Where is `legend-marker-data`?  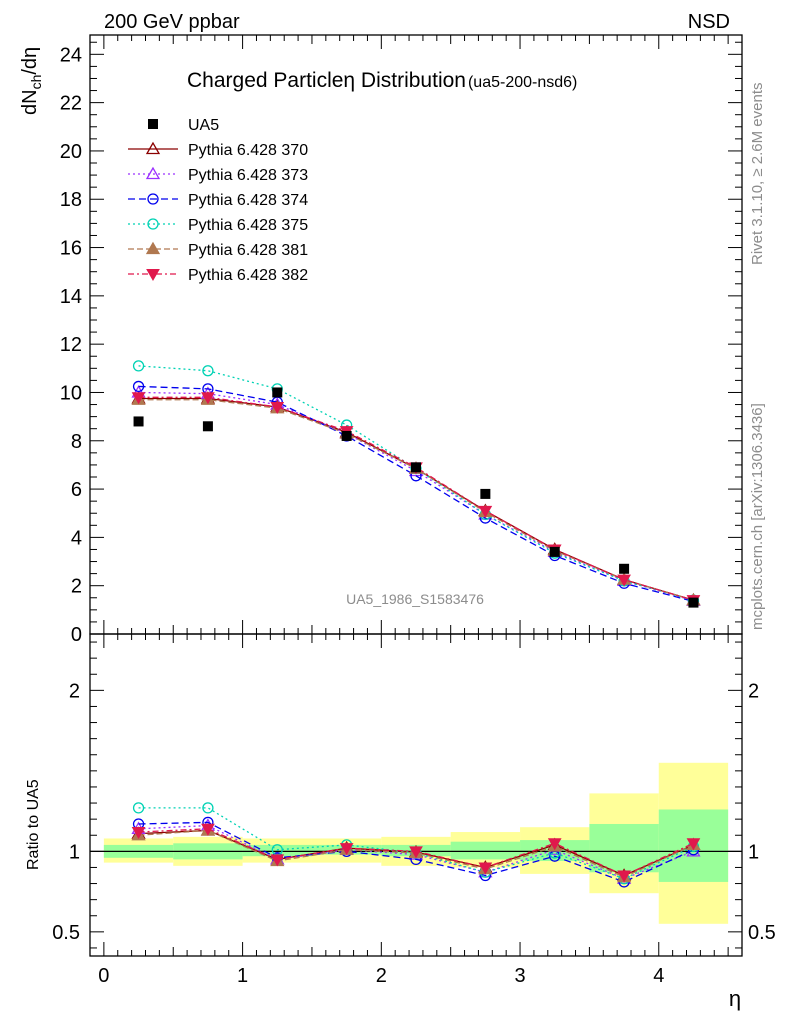
legend-marker-data is located at coordinates (153, 124).